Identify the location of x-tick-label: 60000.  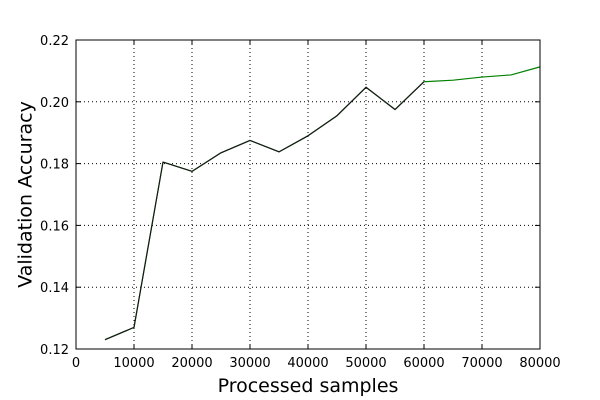
(423, 363).